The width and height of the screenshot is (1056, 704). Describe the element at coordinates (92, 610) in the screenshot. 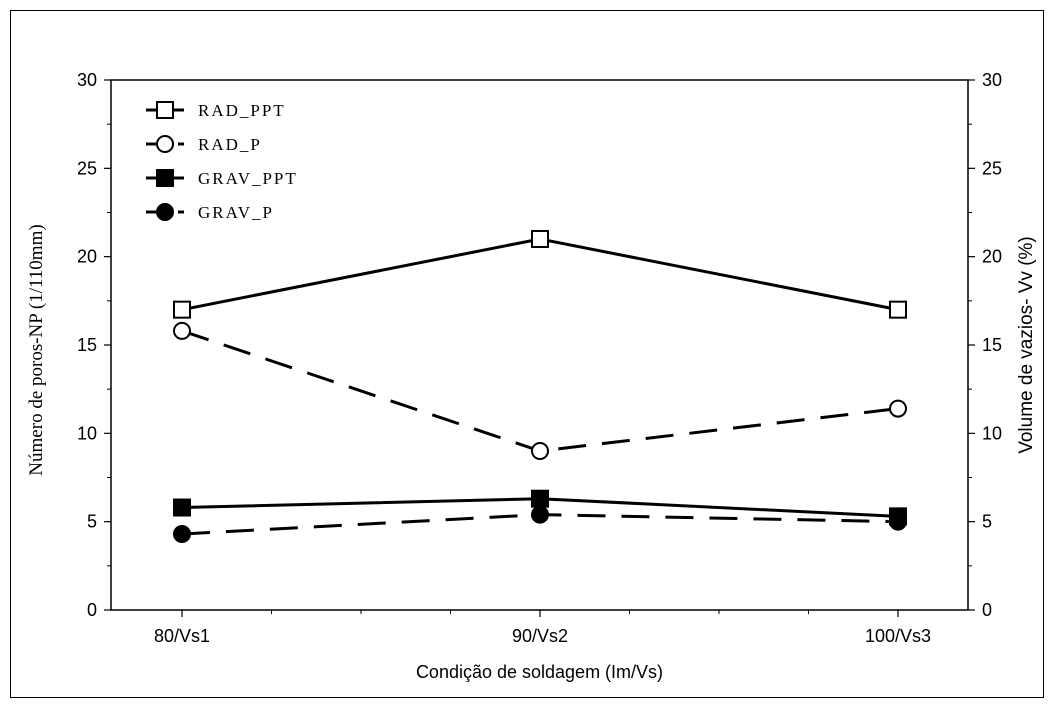

I see `y-tick-label-left: 0` at that location.